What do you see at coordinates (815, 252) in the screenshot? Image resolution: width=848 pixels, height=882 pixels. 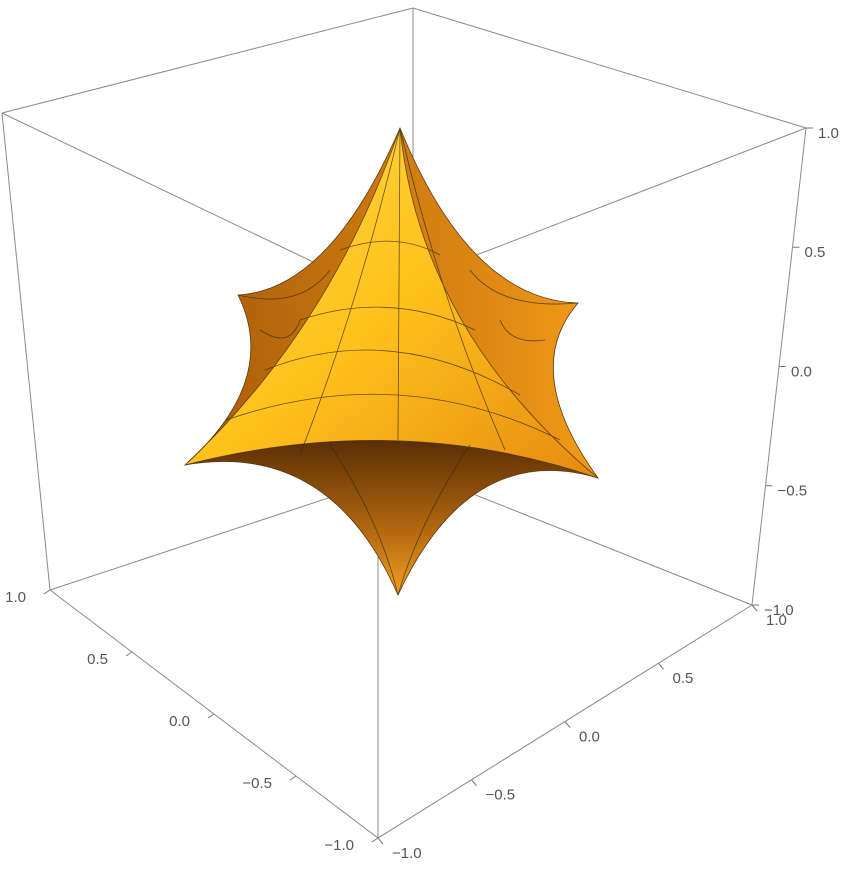 I see `z-tick-label: 0.5` at bounding box center [815, 252].